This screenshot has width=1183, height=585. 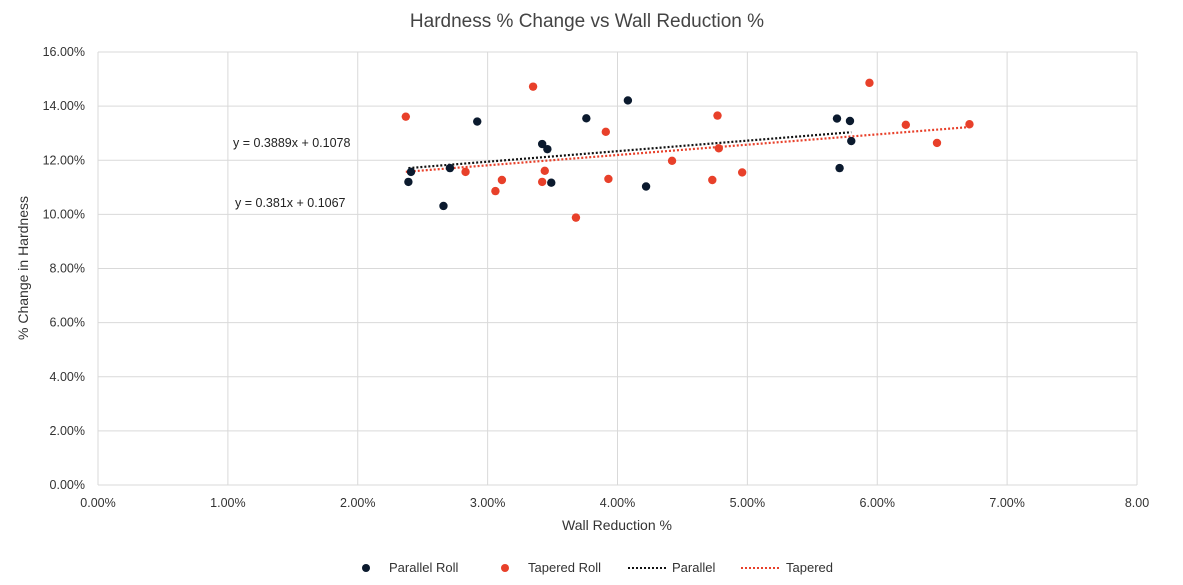 What do you see at coordinates (67, 323) in the screenshot?
I see `y-tick-label: 6.00%` at bounding box center [67, 323].